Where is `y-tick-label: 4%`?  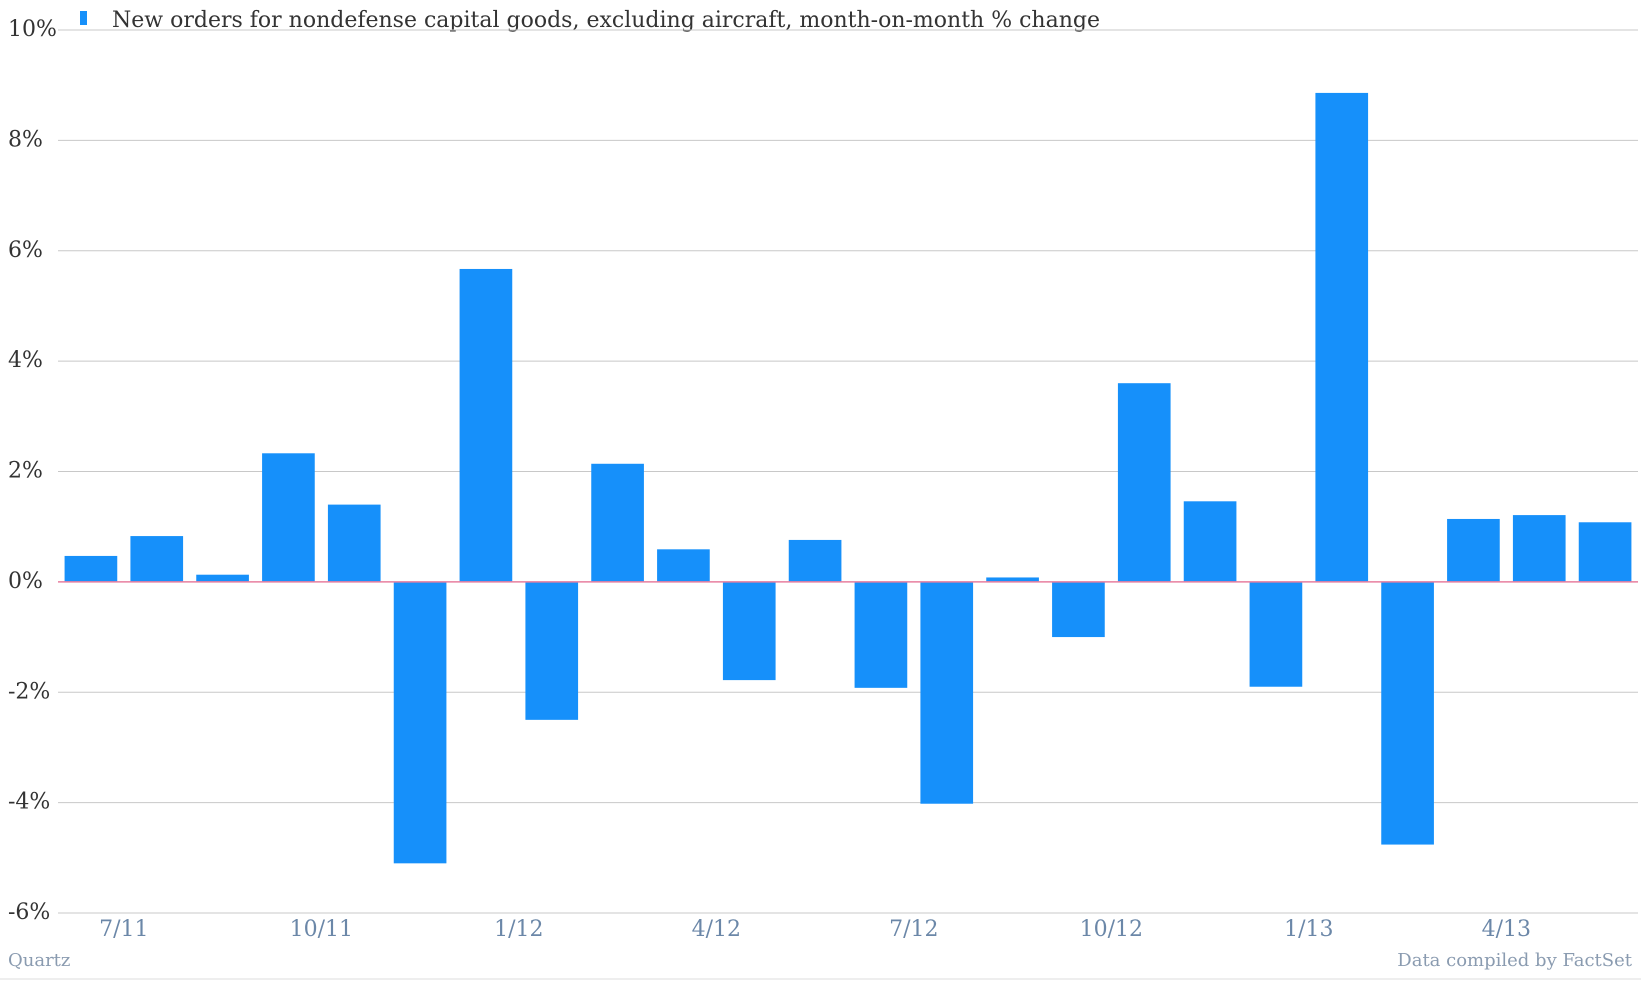 y-tick-label: 4% is located at coordinates (25, 360).